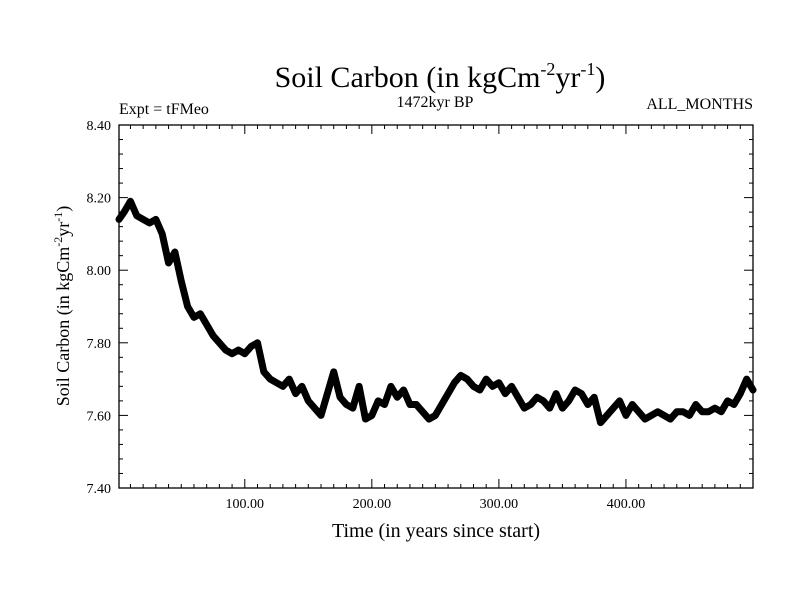 The height and width of the screenshot is (600, 800). I want to click on y-tick-label: 7.40, so click(99, 489).